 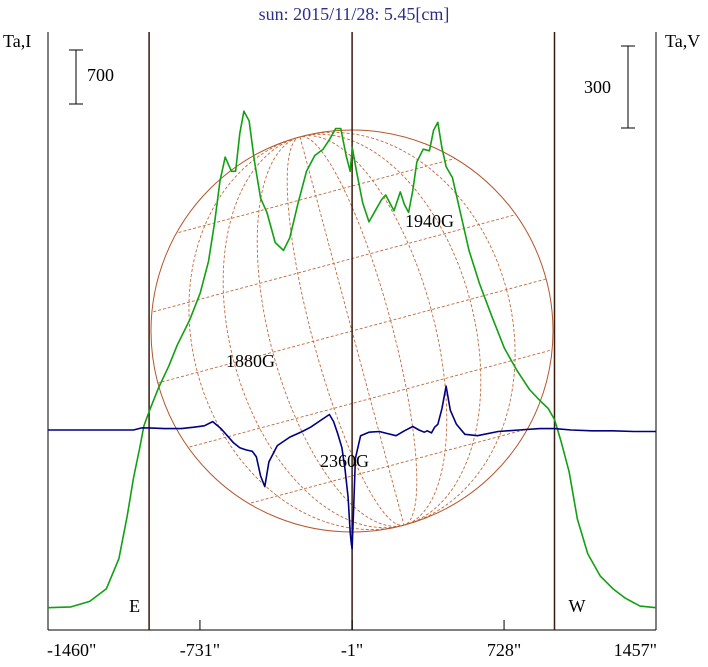 What do you see at coordinates (682, 41) in the screenshot?
I see `right-axis-label: Ta,V` at bounding box center [682, 41].